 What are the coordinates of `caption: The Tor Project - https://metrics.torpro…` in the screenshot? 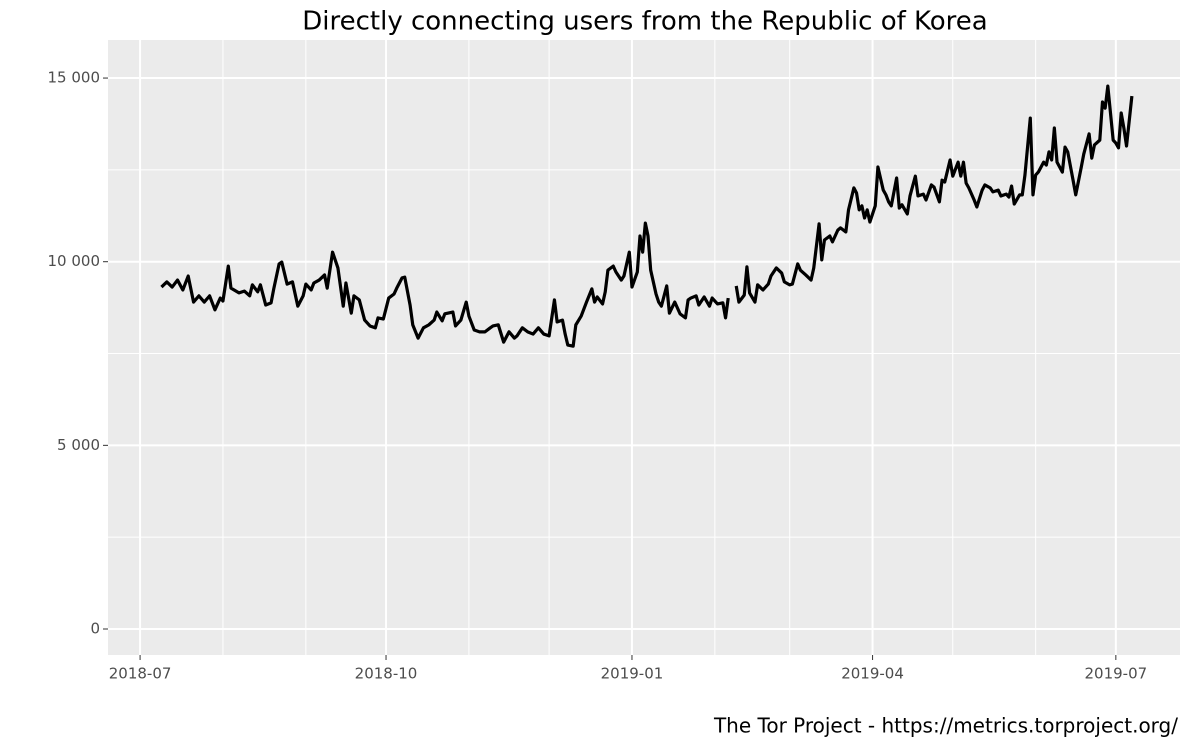 It's located at (945, 726).